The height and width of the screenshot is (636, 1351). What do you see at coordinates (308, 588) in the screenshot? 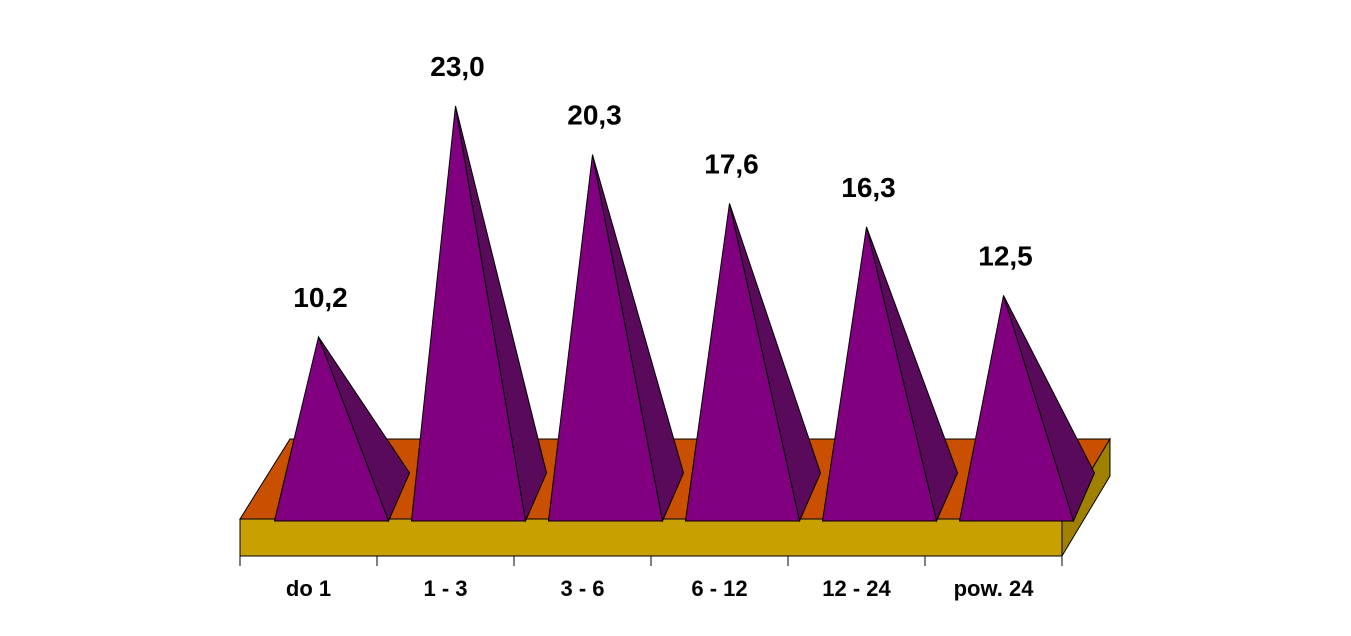
I see `x-tick-label: do 1` at bounding box center [308, 588].